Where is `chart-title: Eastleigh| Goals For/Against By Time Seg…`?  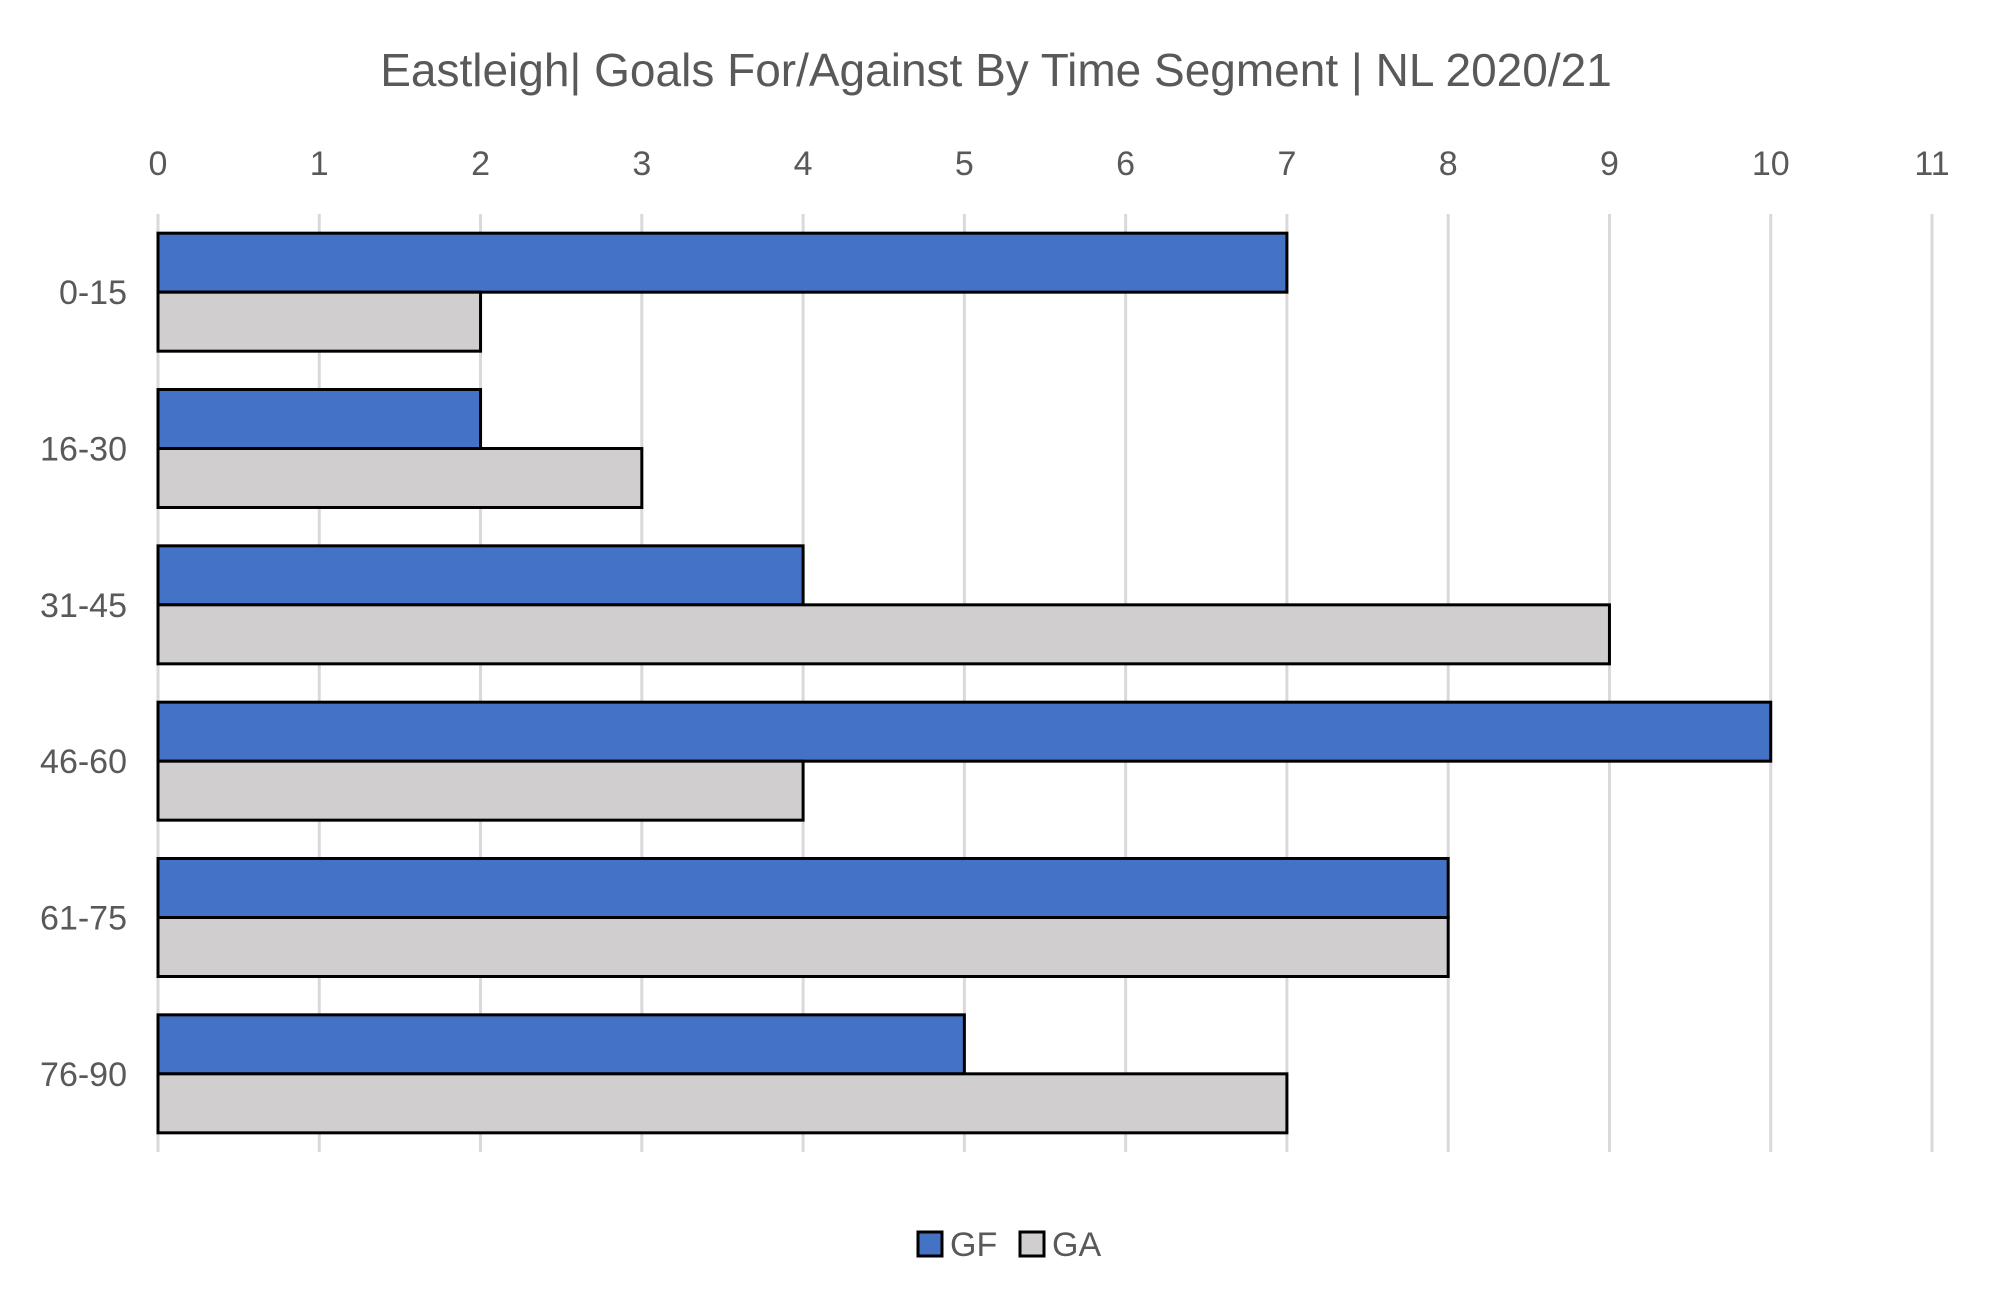 chart-title: Eastleigh| Goals For/Against By Time Seg… is located at coordinates (996, 70).